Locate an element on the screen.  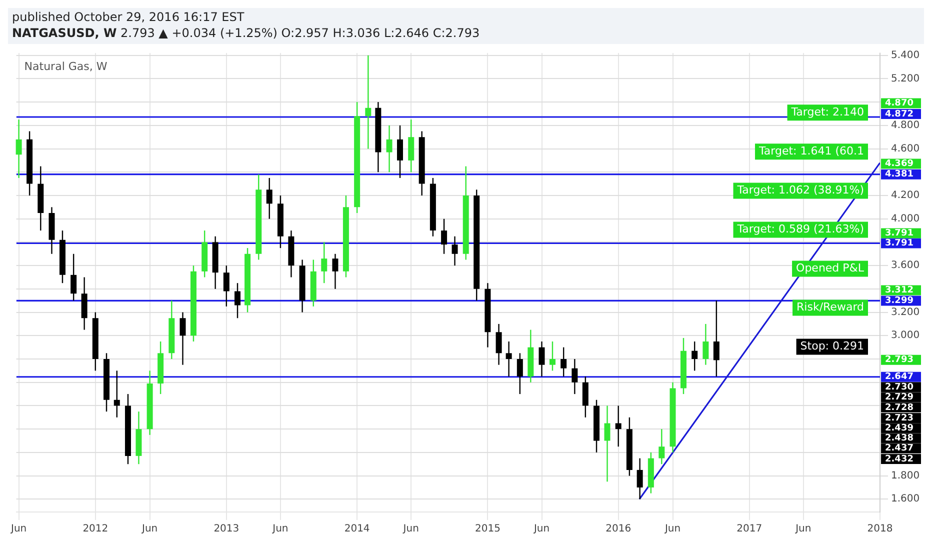
x-tick-label: 2018 is located at coordinates (880, 529).